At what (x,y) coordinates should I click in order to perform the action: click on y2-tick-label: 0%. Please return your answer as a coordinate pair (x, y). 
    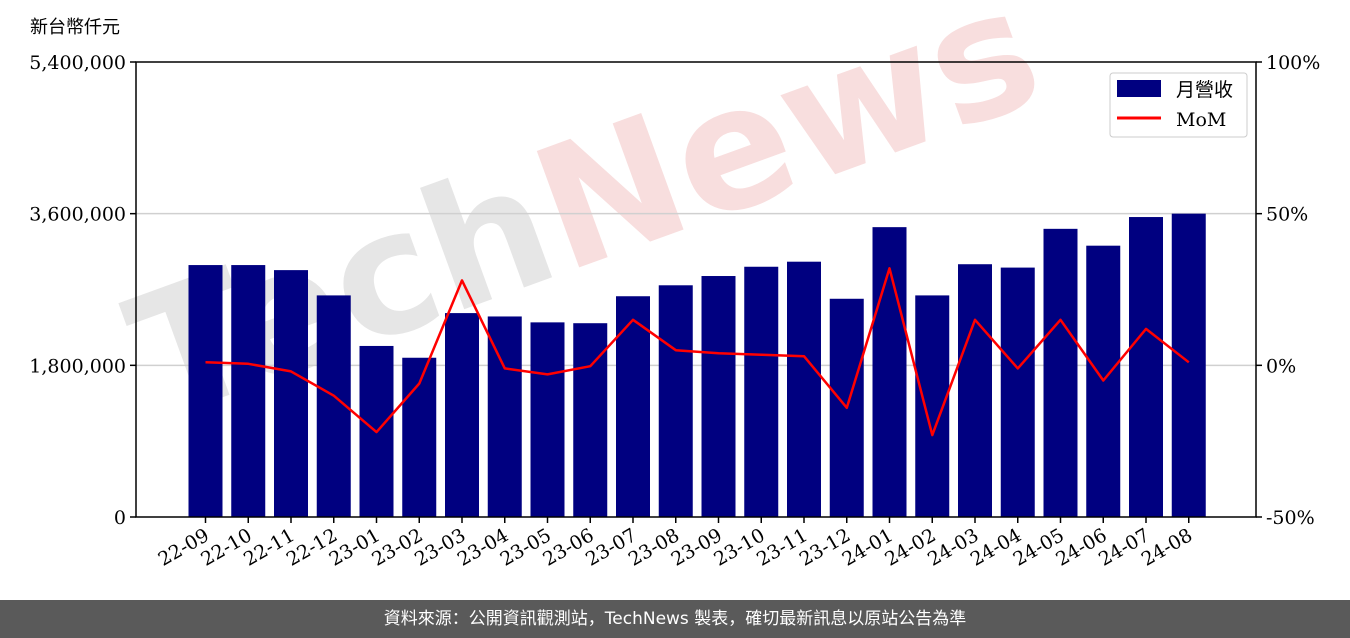
    Looking at the image, I should click on (1281, 366).